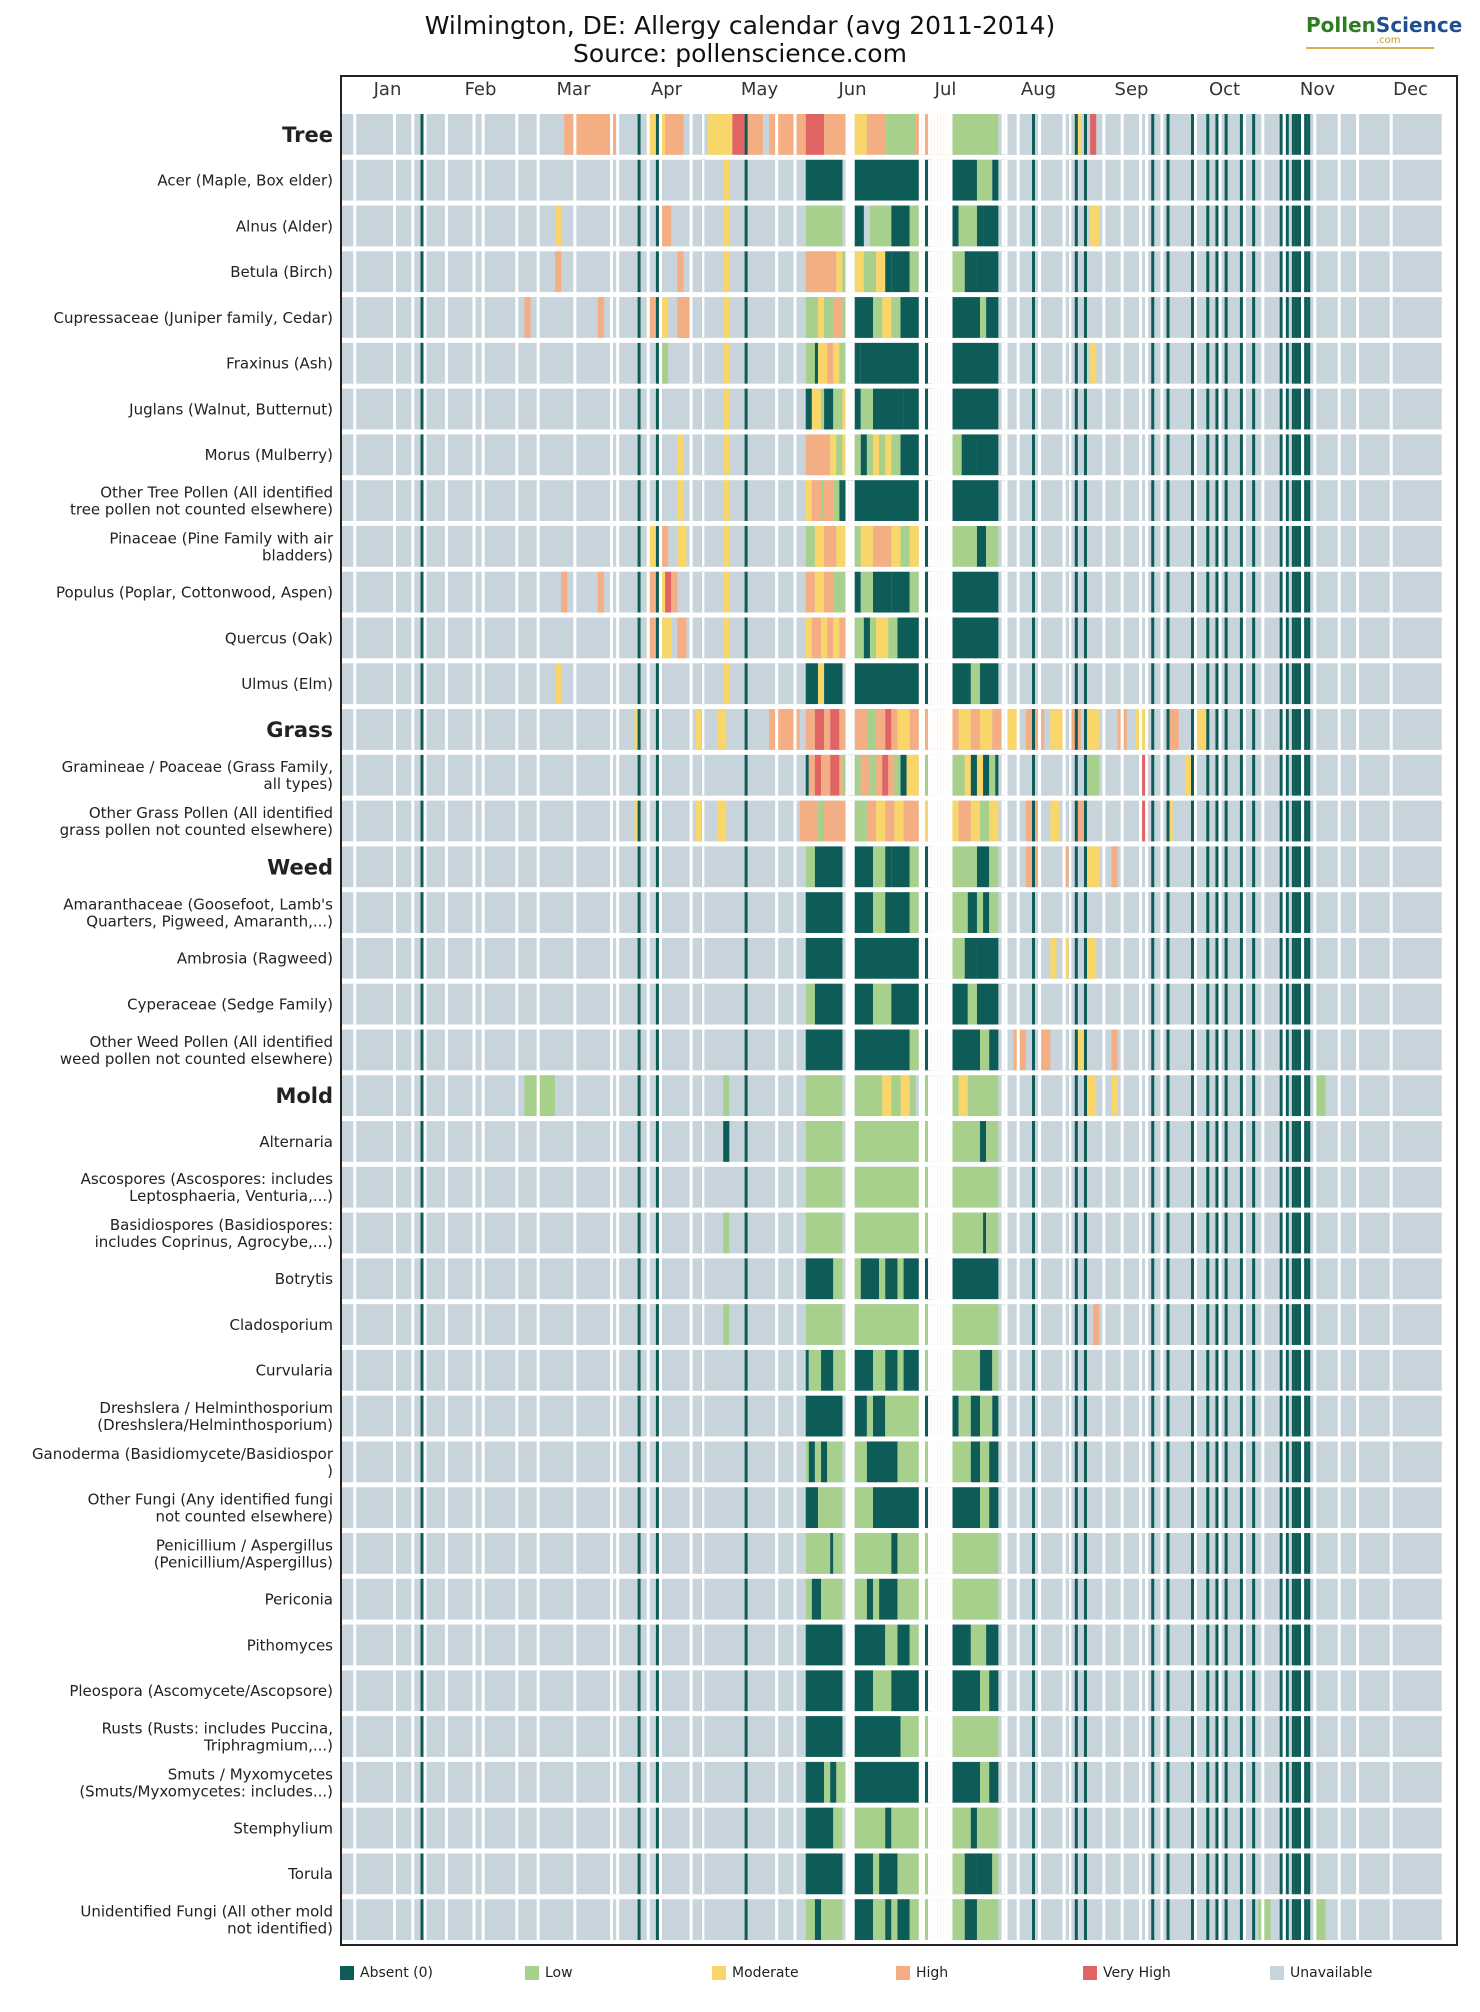  What do you see at coordinates (1384, 31) in the screenshot?
I see `pollenscience-logo: PollenScience .com` at bounding box center [1384, 31].